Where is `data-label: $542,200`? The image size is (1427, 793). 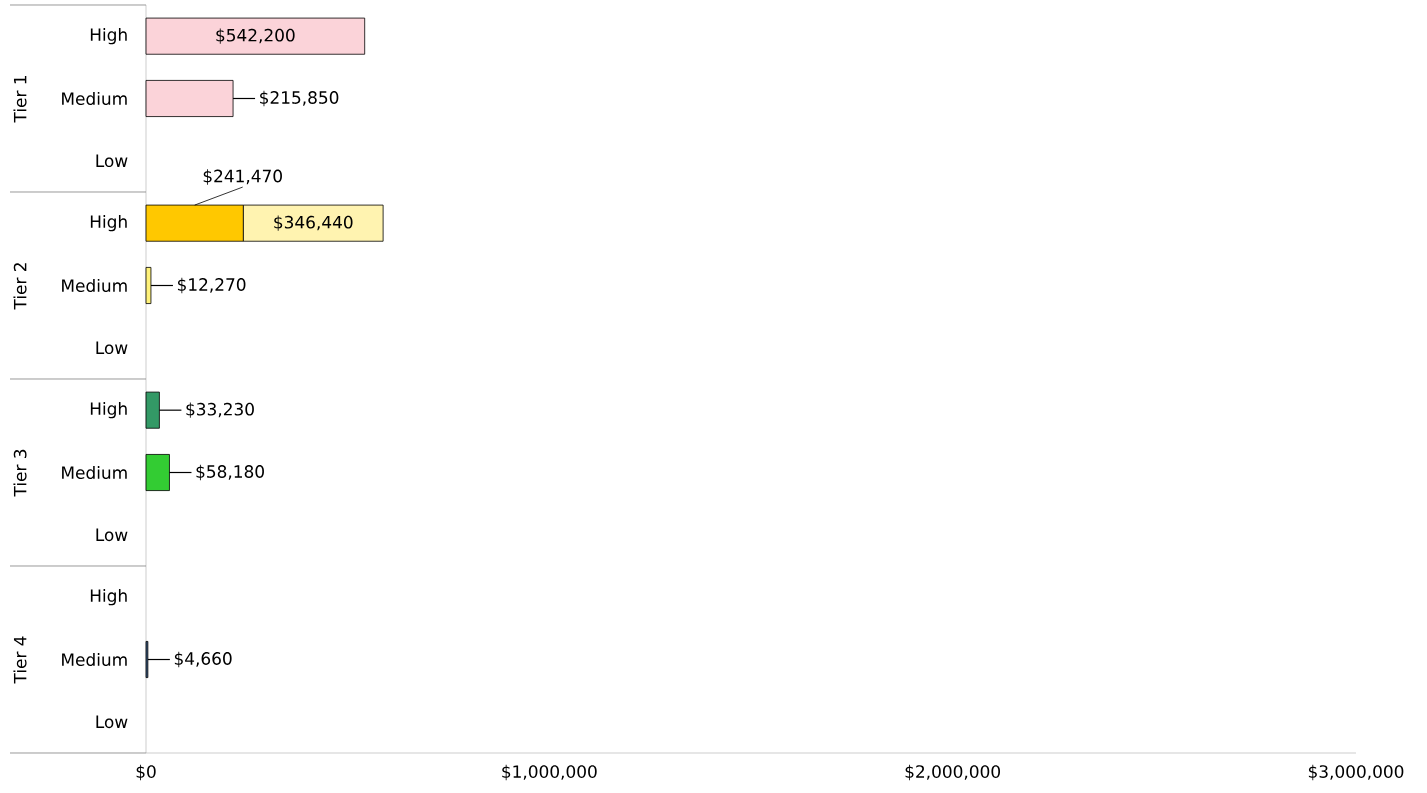 data-label: $542,200 is located at coordinates (255, 36).